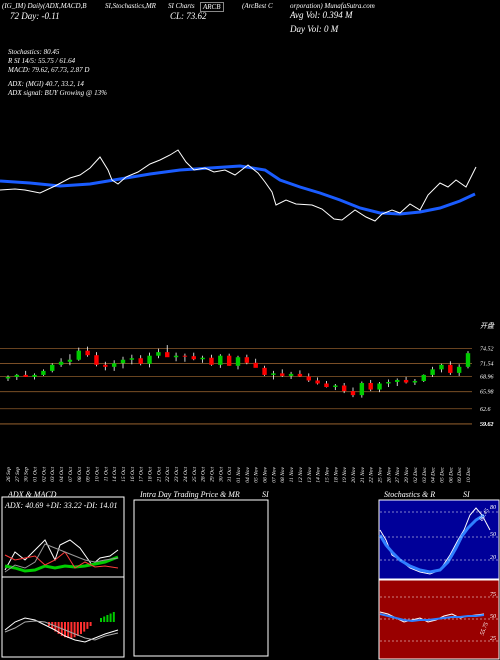 The height and width of the screenshot is (660, 500). What do you see at coordinates (451, 474) in the screenshot?
I see `x-tick-label: 06 Dec` at bounding box center [451, 474].